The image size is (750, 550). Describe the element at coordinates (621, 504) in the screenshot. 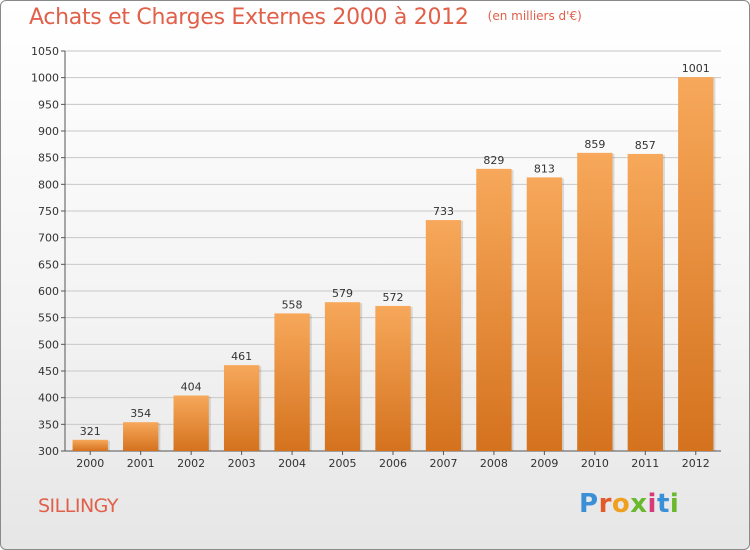

I see `logo-letter: o` at that location.